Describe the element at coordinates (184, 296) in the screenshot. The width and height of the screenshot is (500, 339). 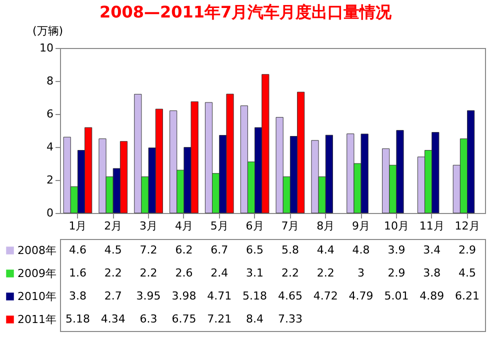
I see `data-label: 3.98` at that location.